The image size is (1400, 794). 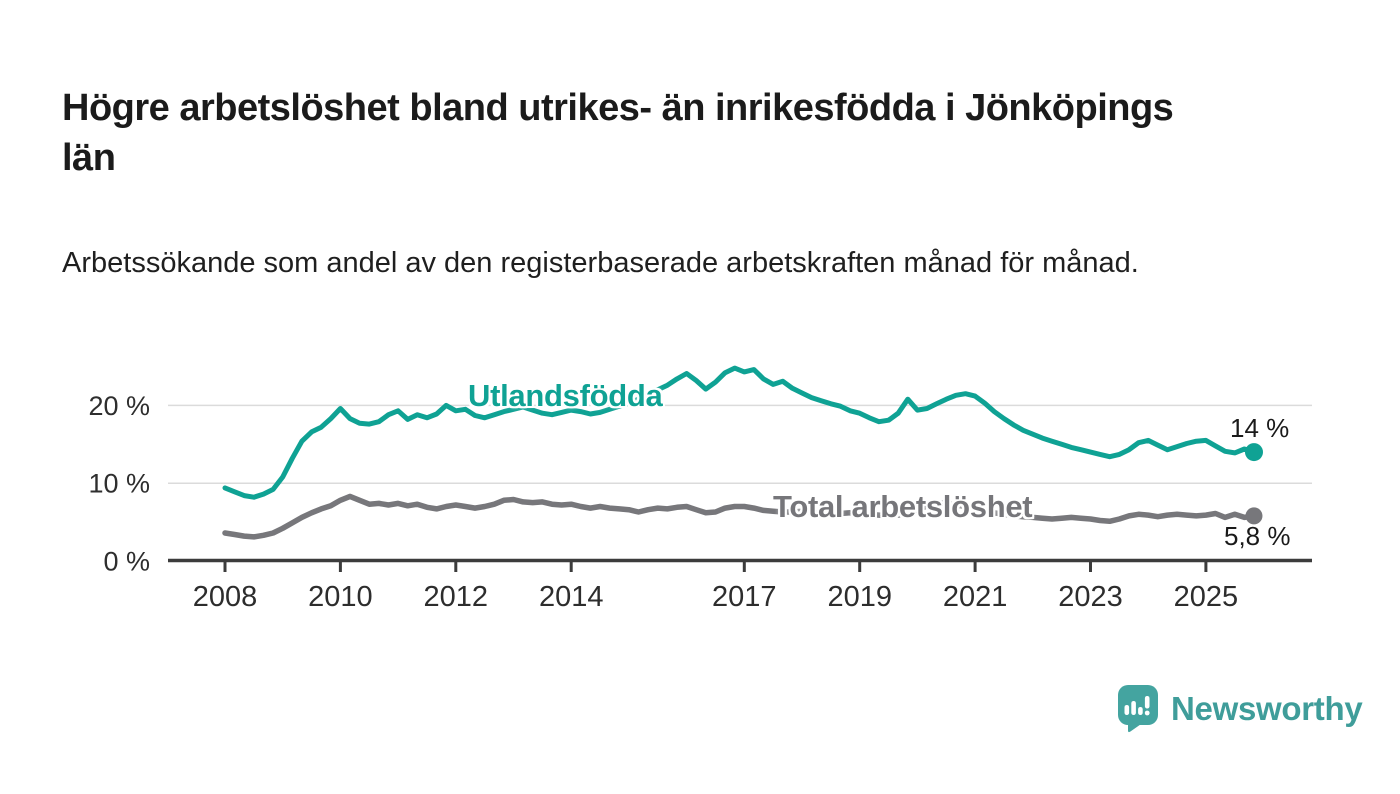 What do you see at coordinates (1257, 536) in the screenshot?
I see `end-value-label-total: 5,8 %` at bounding box center [1257, 536].